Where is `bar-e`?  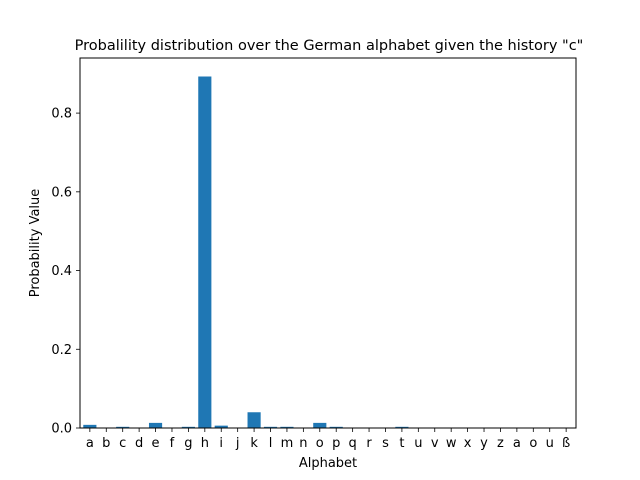 bar-e is located at coordinates (155, 425).